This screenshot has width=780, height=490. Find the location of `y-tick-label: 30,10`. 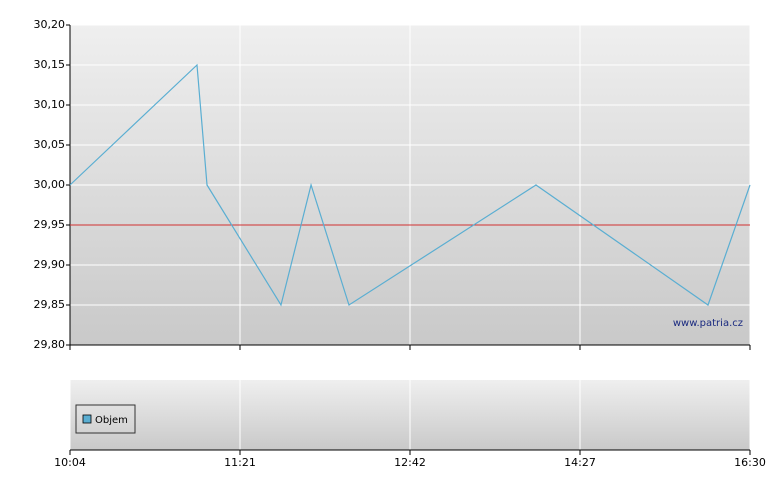

y-tick-label: 30,10 is located at coordinates (50, 104).